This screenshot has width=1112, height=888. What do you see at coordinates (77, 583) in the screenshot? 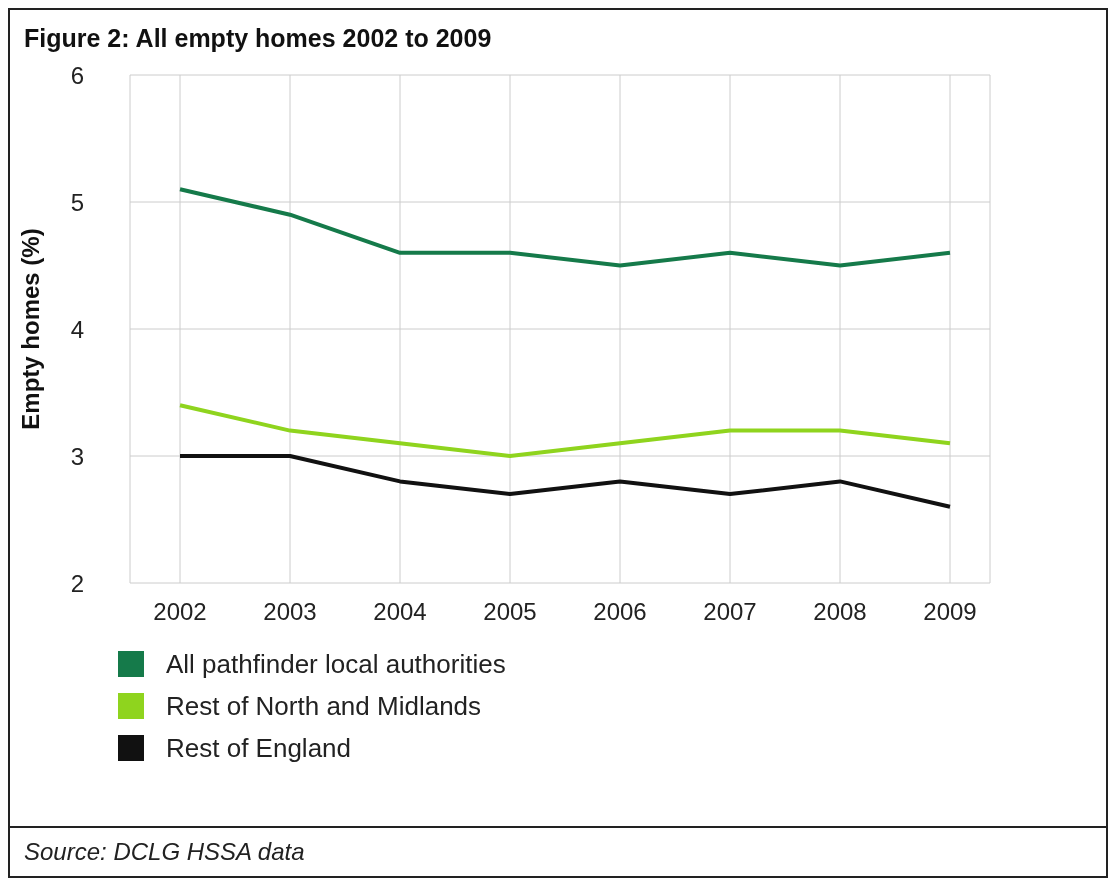
I see `y-tick-label: 2` at bounding box center [77, 583].